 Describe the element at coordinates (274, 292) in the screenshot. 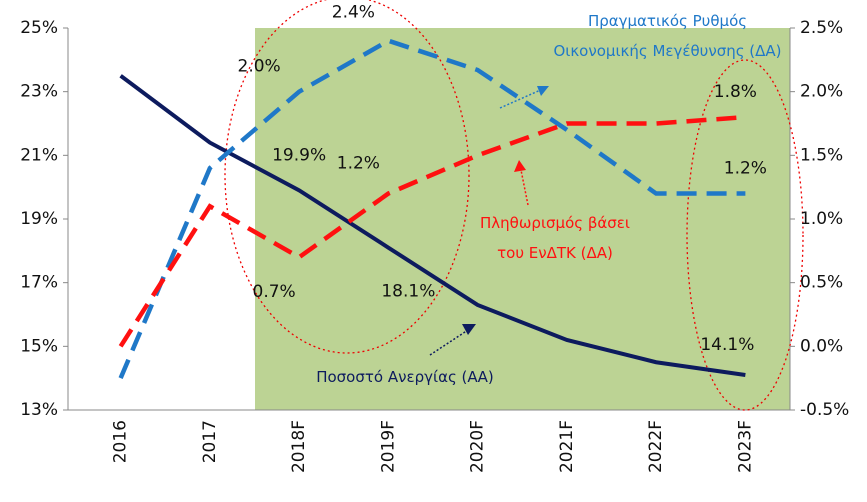

I see `data-label: 0.7%` at that location.